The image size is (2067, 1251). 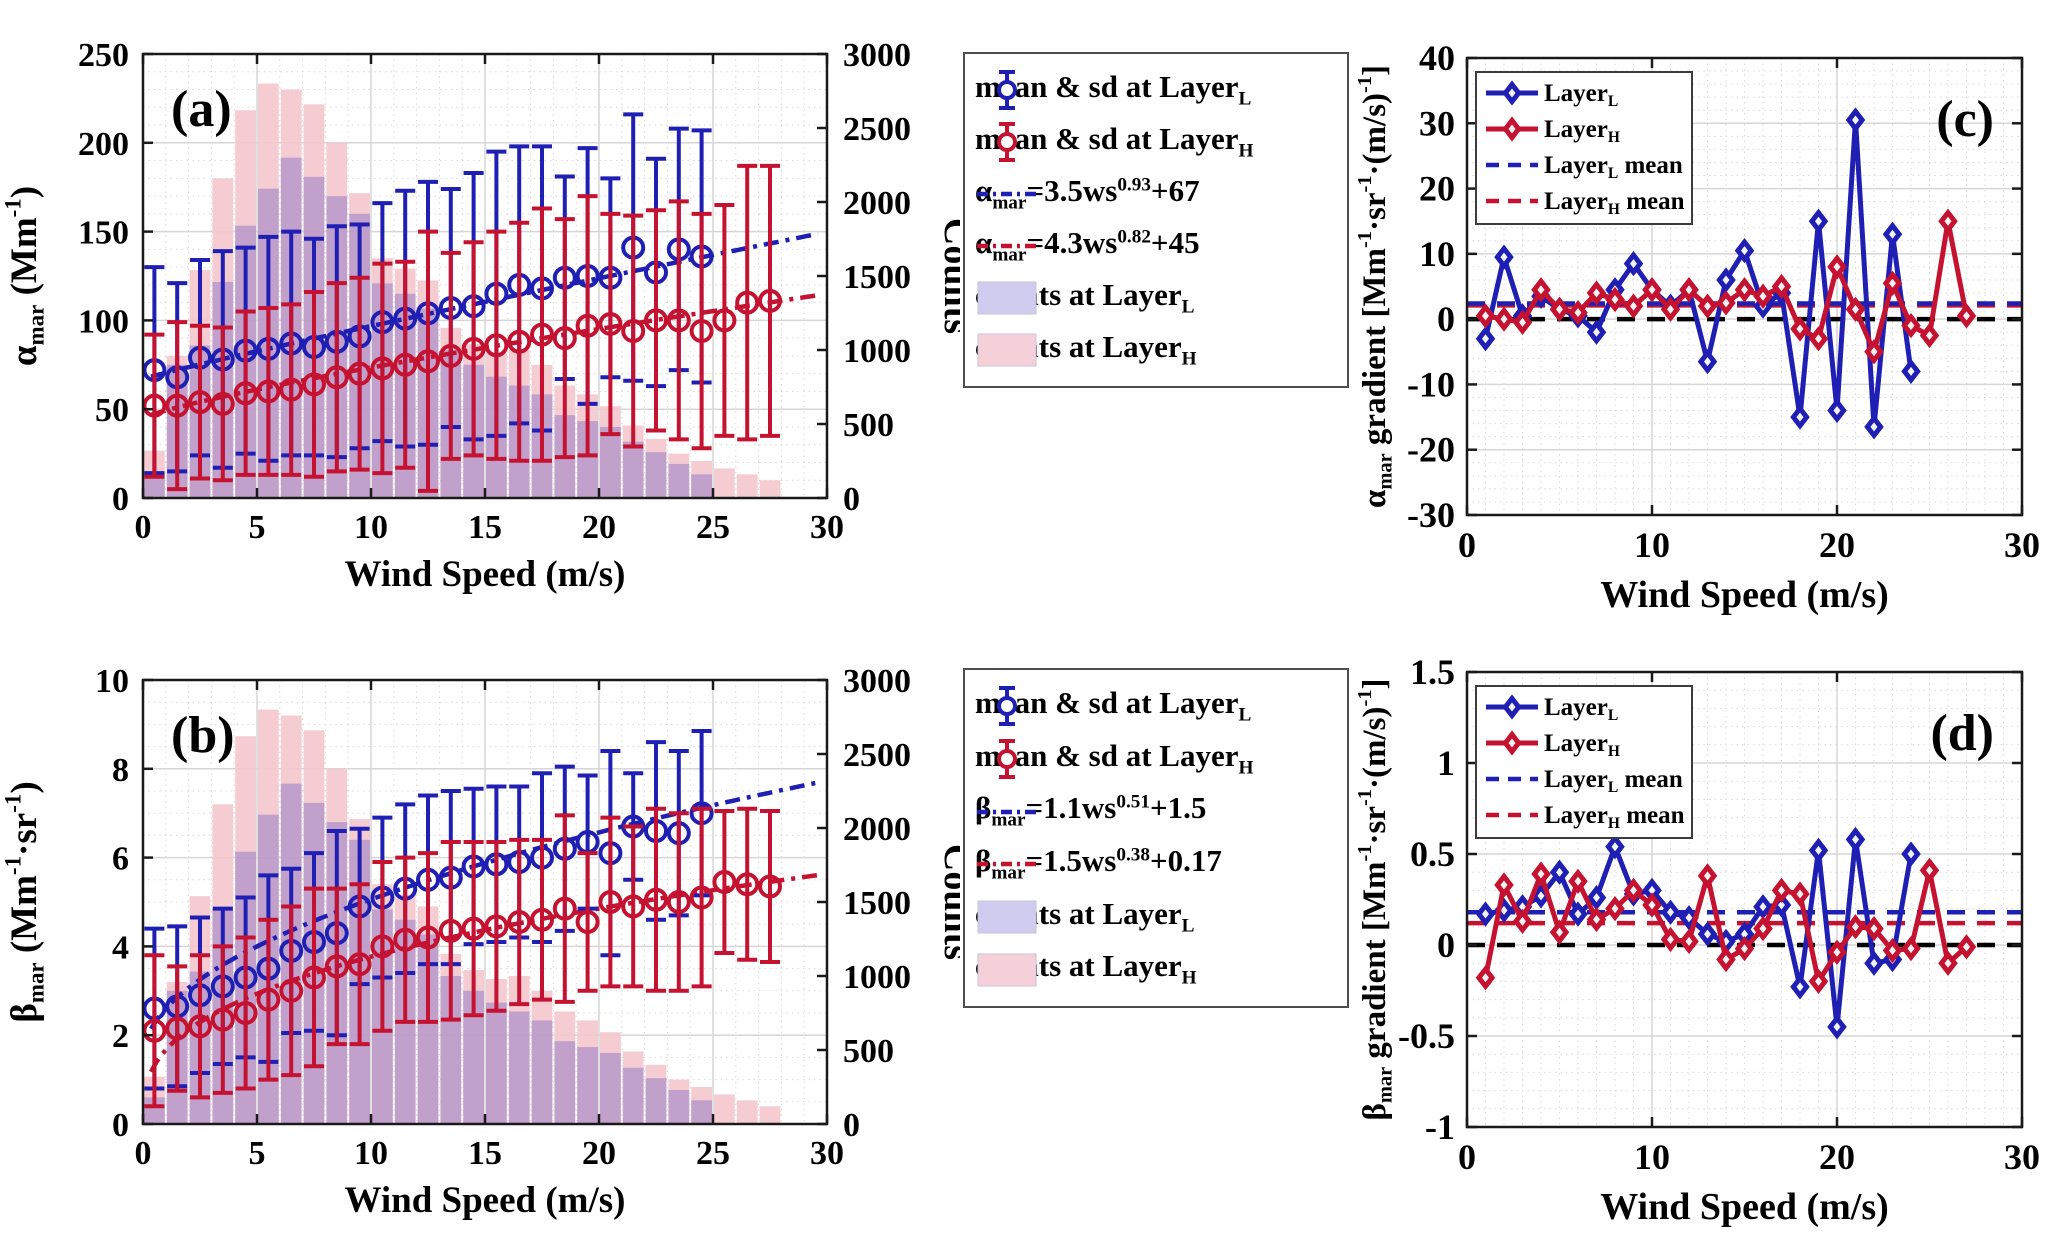 What do you see at coordinates (1431, 450) in the screenshot?
I see `svg-text: -20` at bounding box center [1431, 450].